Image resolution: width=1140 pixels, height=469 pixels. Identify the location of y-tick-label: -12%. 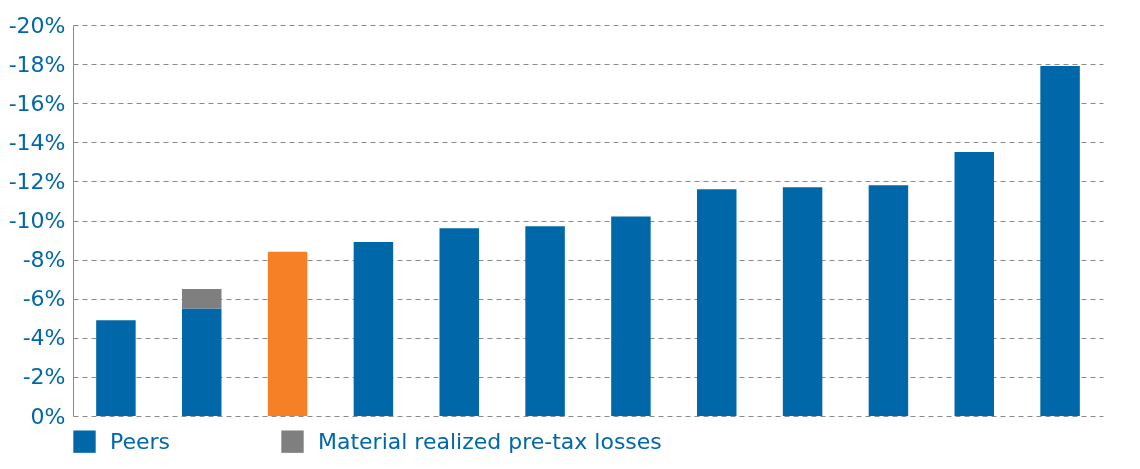
(37, 181).